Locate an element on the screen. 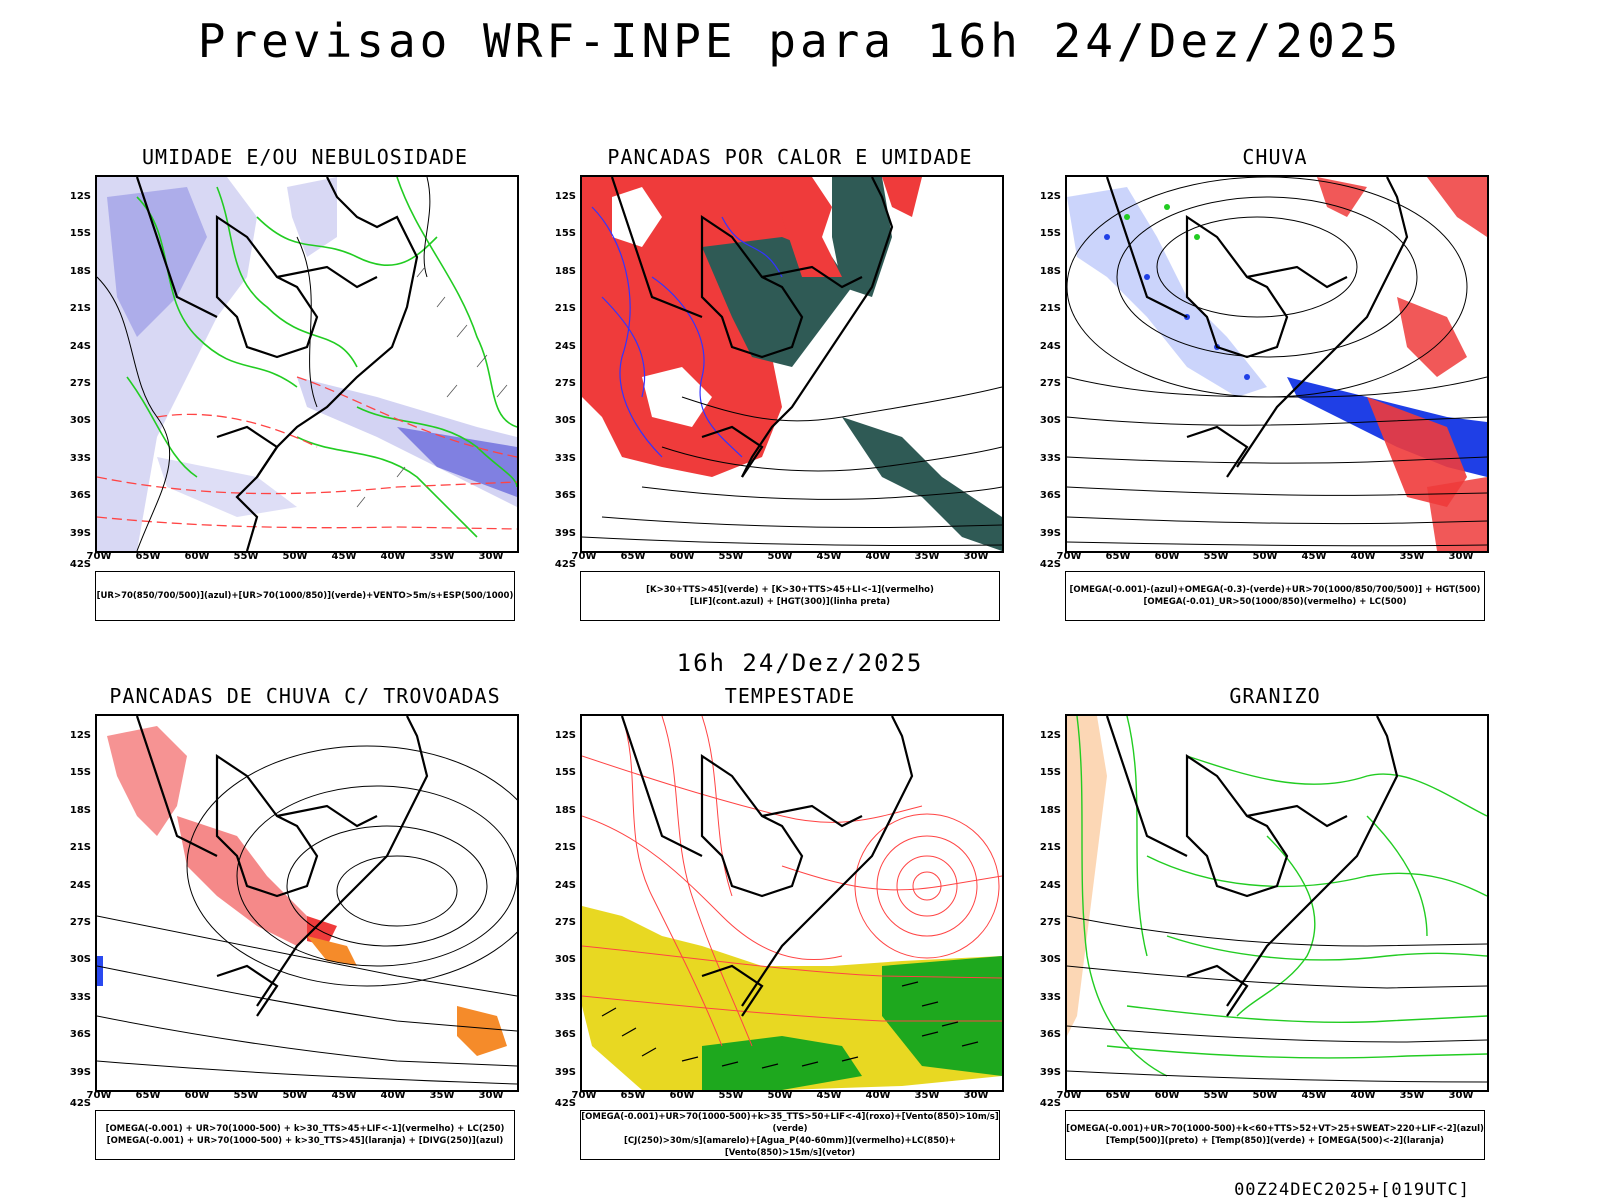  run-timestamp: 00Z24DEC2025+[019UTC] is located at coordinates (1352, 1190).